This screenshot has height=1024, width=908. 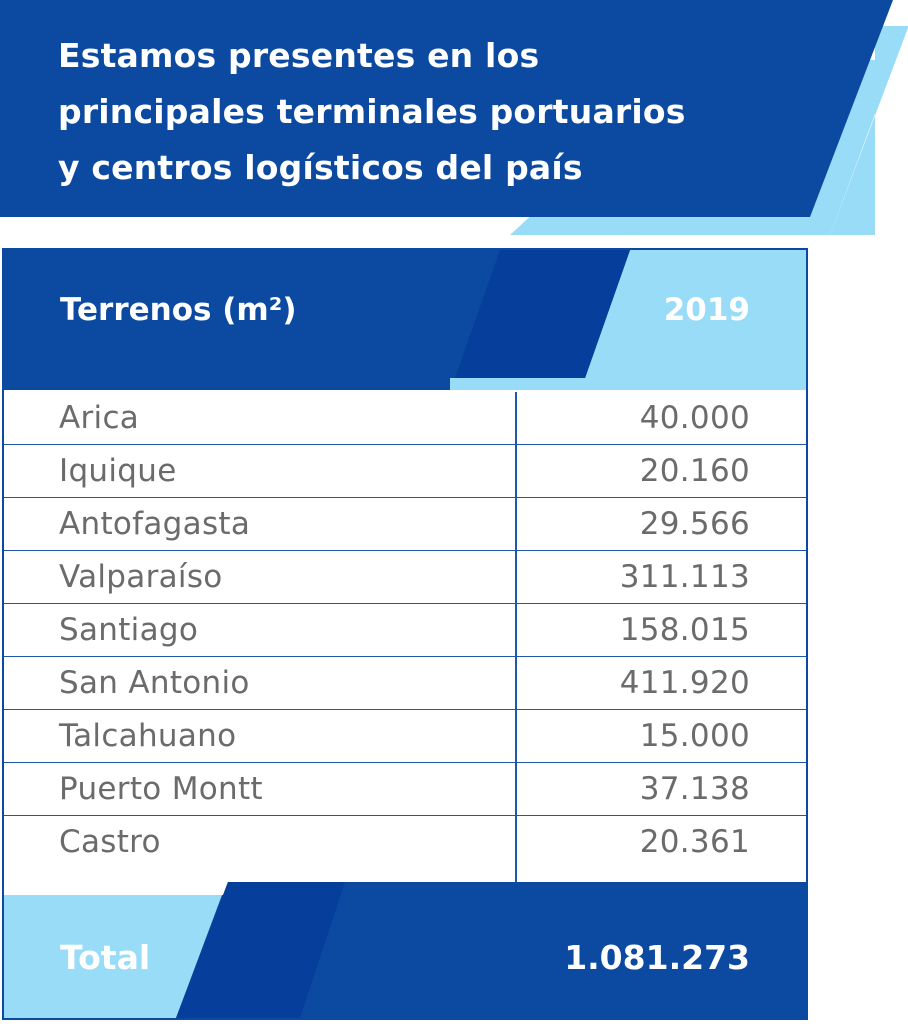 I want to click on row-value: 20.160, so click(x=694, y=471).